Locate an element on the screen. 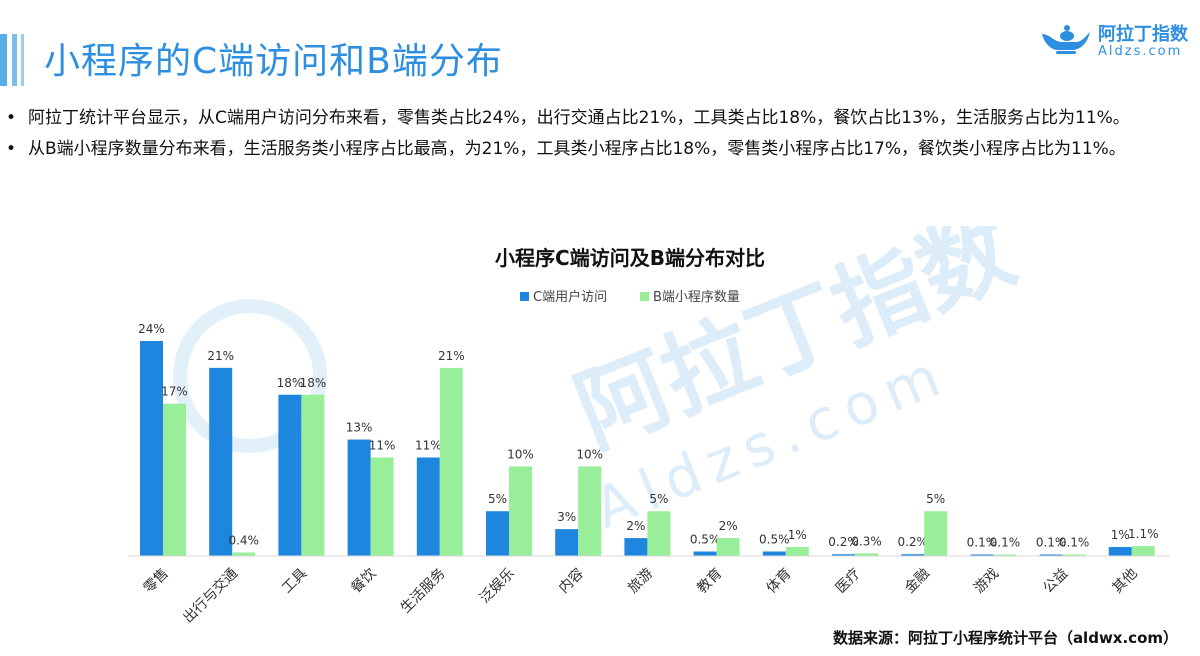 This screenshot has width=1200, height=656. x-tick-label: 教育 is located at coordinates (709, 581).